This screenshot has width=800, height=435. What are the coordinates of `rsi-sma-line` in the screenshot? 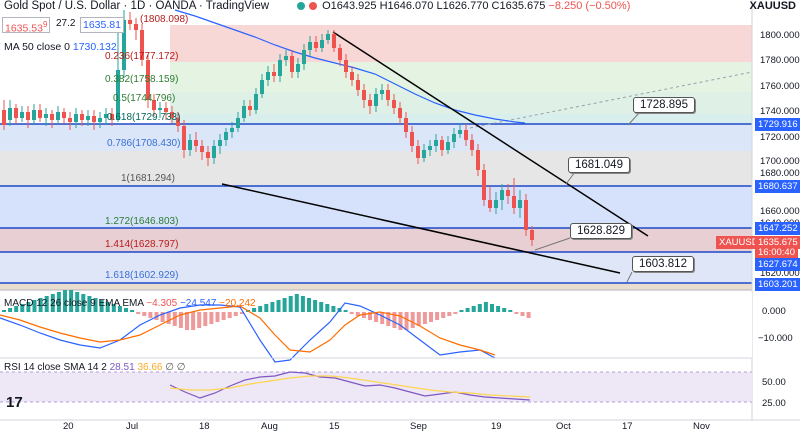 It's located at (350, 386).